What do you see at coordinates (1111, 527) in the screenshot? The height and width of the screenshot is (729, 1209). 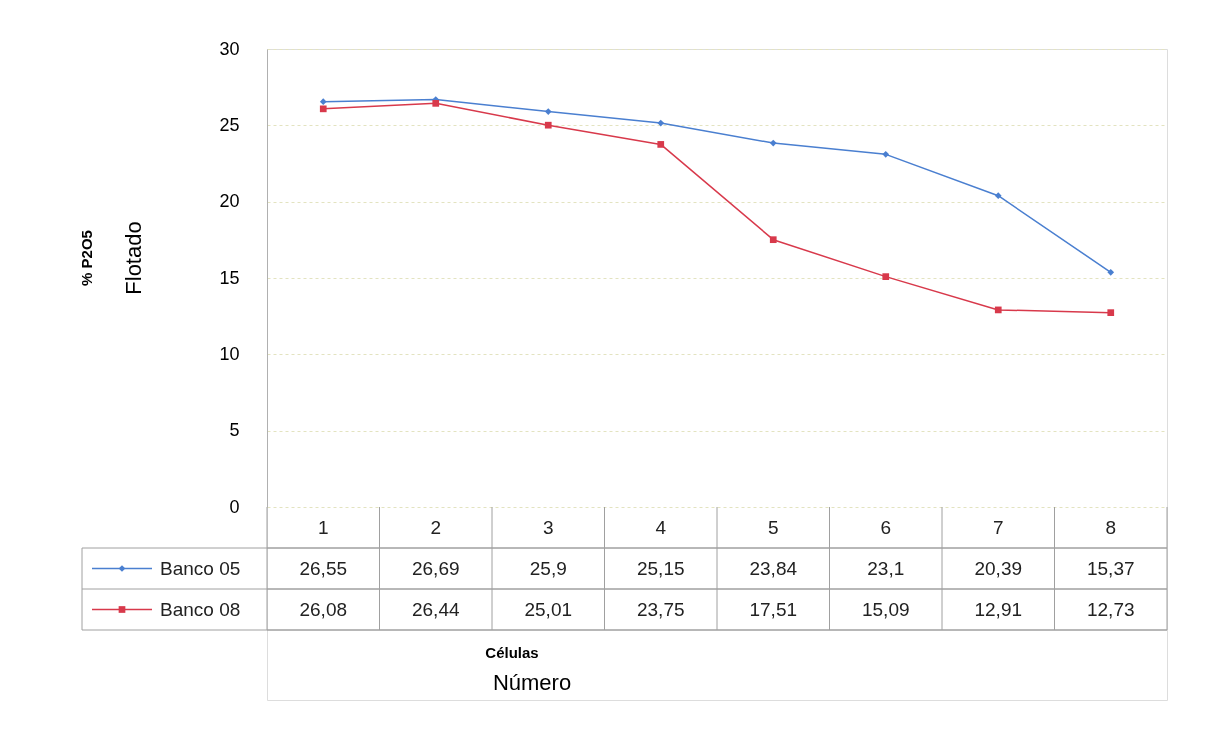 I see `x-tick-label: 8` at bounding box center [1111, 527].